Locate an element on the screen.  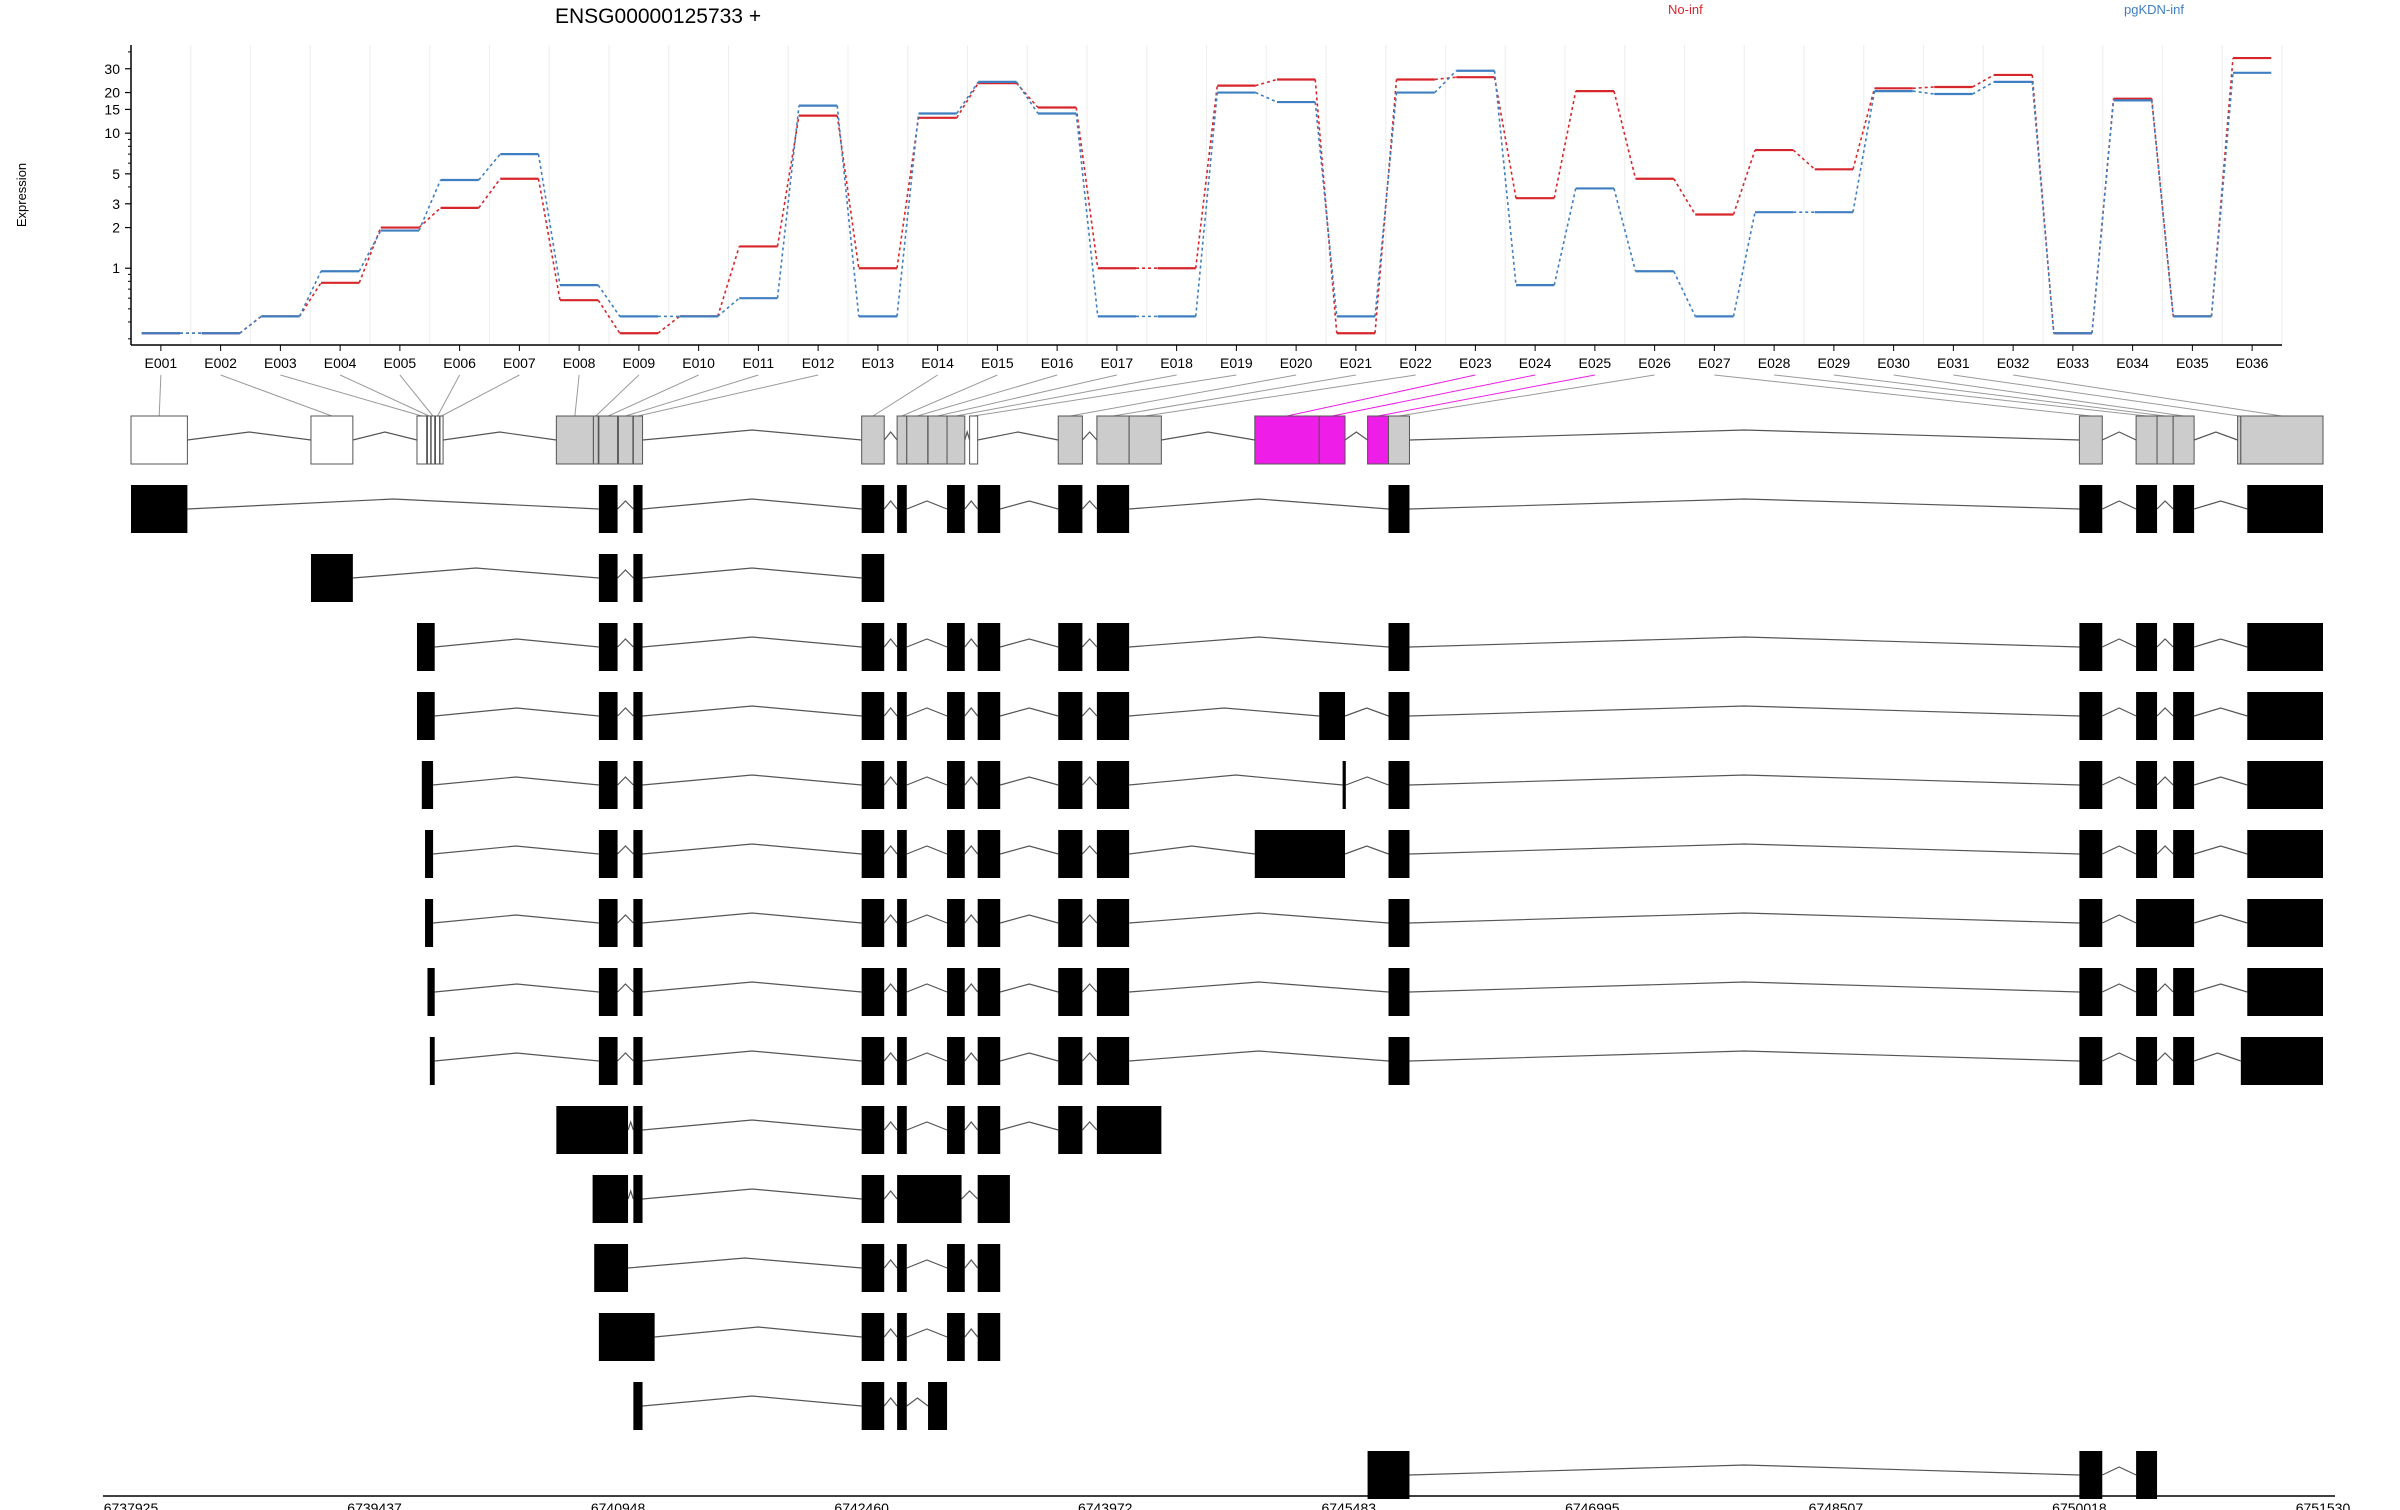
x-tick-label: E012 is located at coordinates (818, 363).